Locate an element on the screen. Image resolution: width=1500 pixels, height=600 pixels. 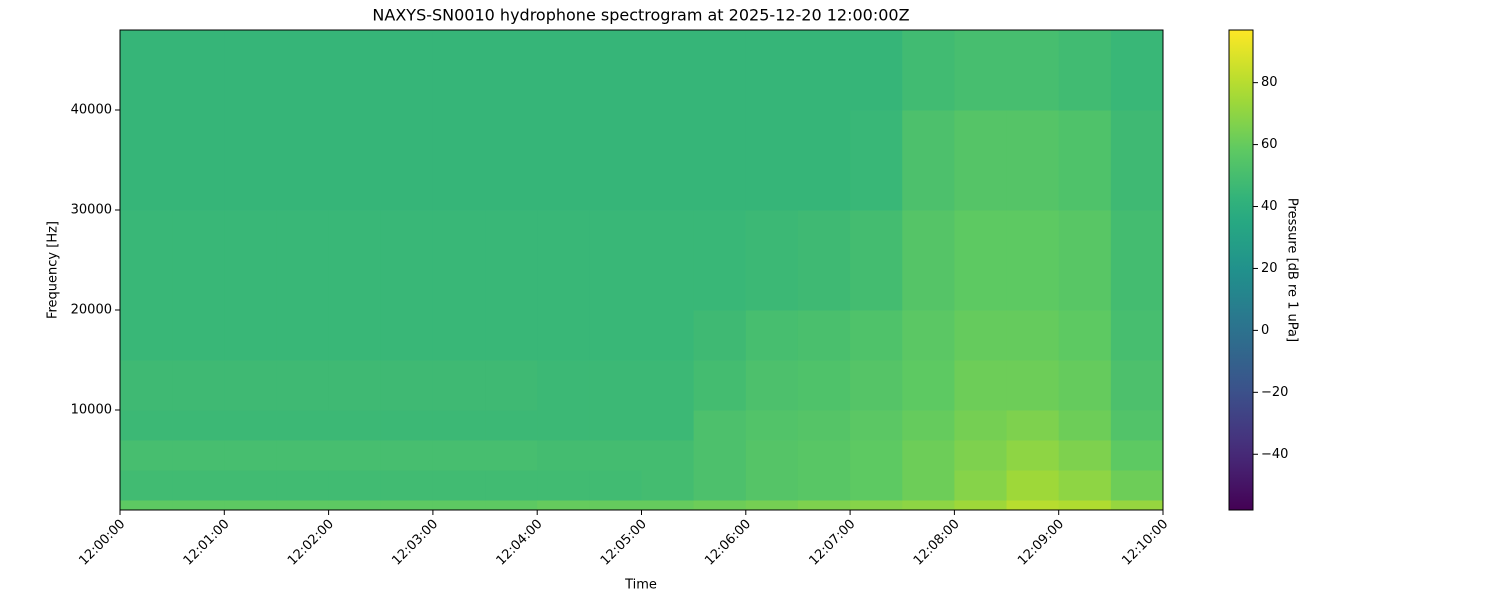
x-tick-label: 12:08:00 is located at coordinates (937, 543).